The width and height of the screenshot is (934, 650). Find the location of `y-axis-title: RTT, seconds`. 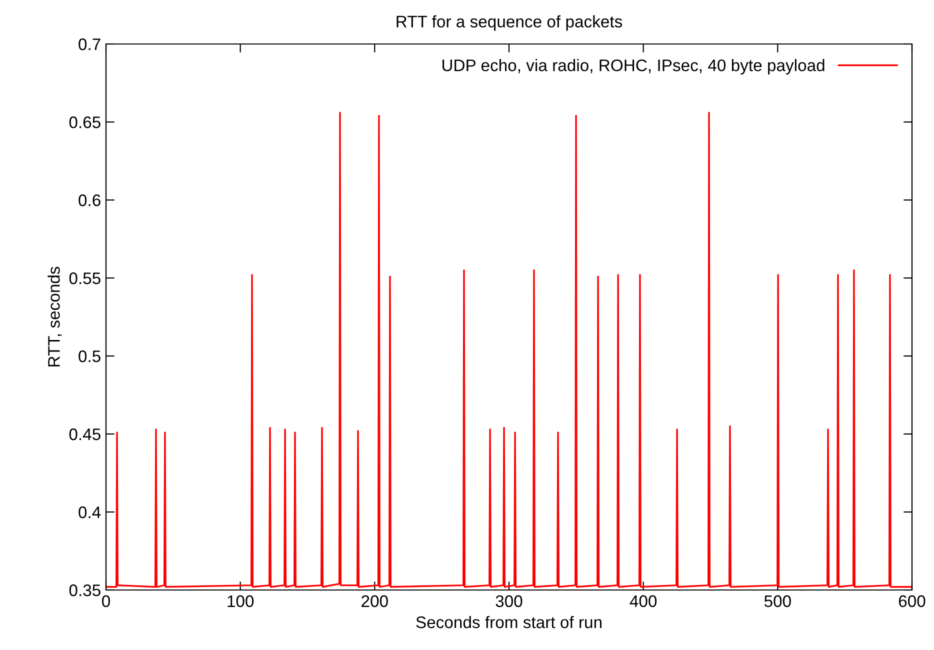

y-axis-title: RTT, seconds is located at coordinates (55, 316).